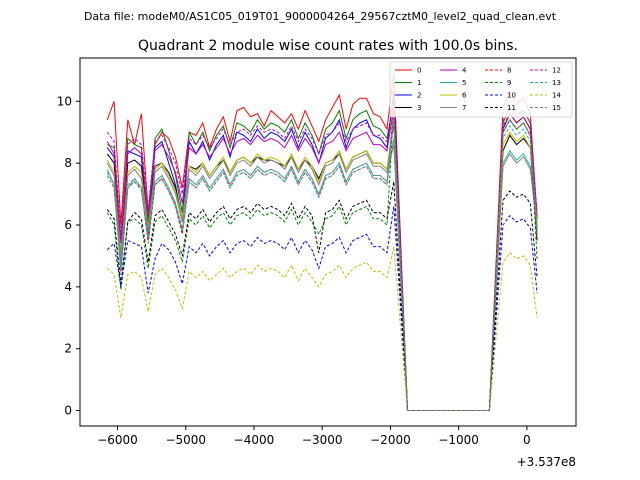  I want to click on x-offset-label: +3.537e8, so click(546, 462).